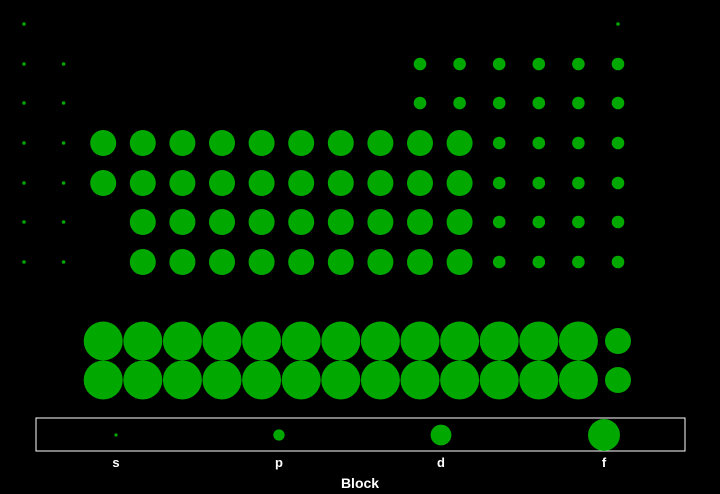 This screenshot has width=720, height=494. What do you see at coordinates (441, 435) in the screenshot?
I see `legend-mark-d` at bounding box center [441, 435].